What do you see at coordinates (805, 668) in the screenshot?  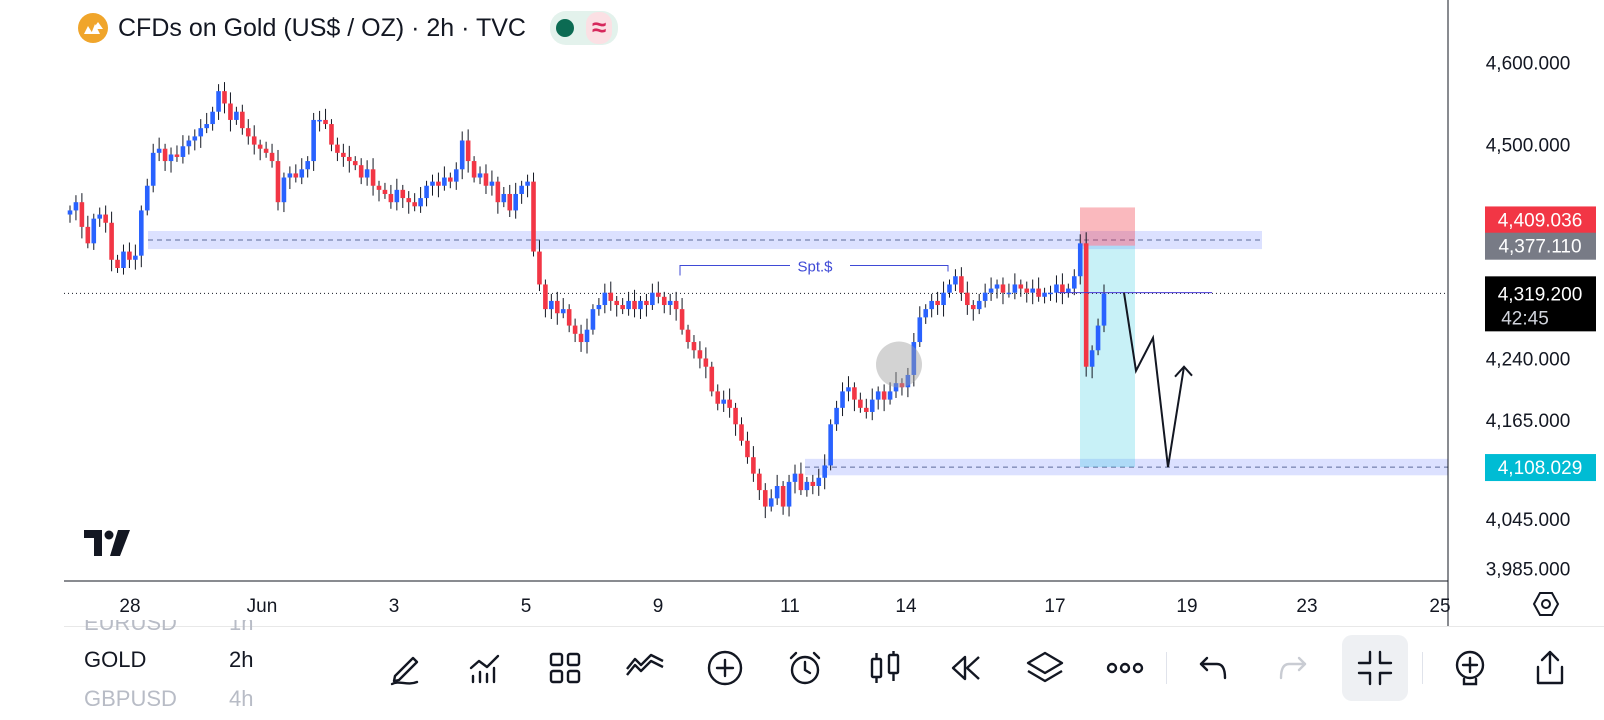 I see `alarm-icon` at bounding box center [805, 668].